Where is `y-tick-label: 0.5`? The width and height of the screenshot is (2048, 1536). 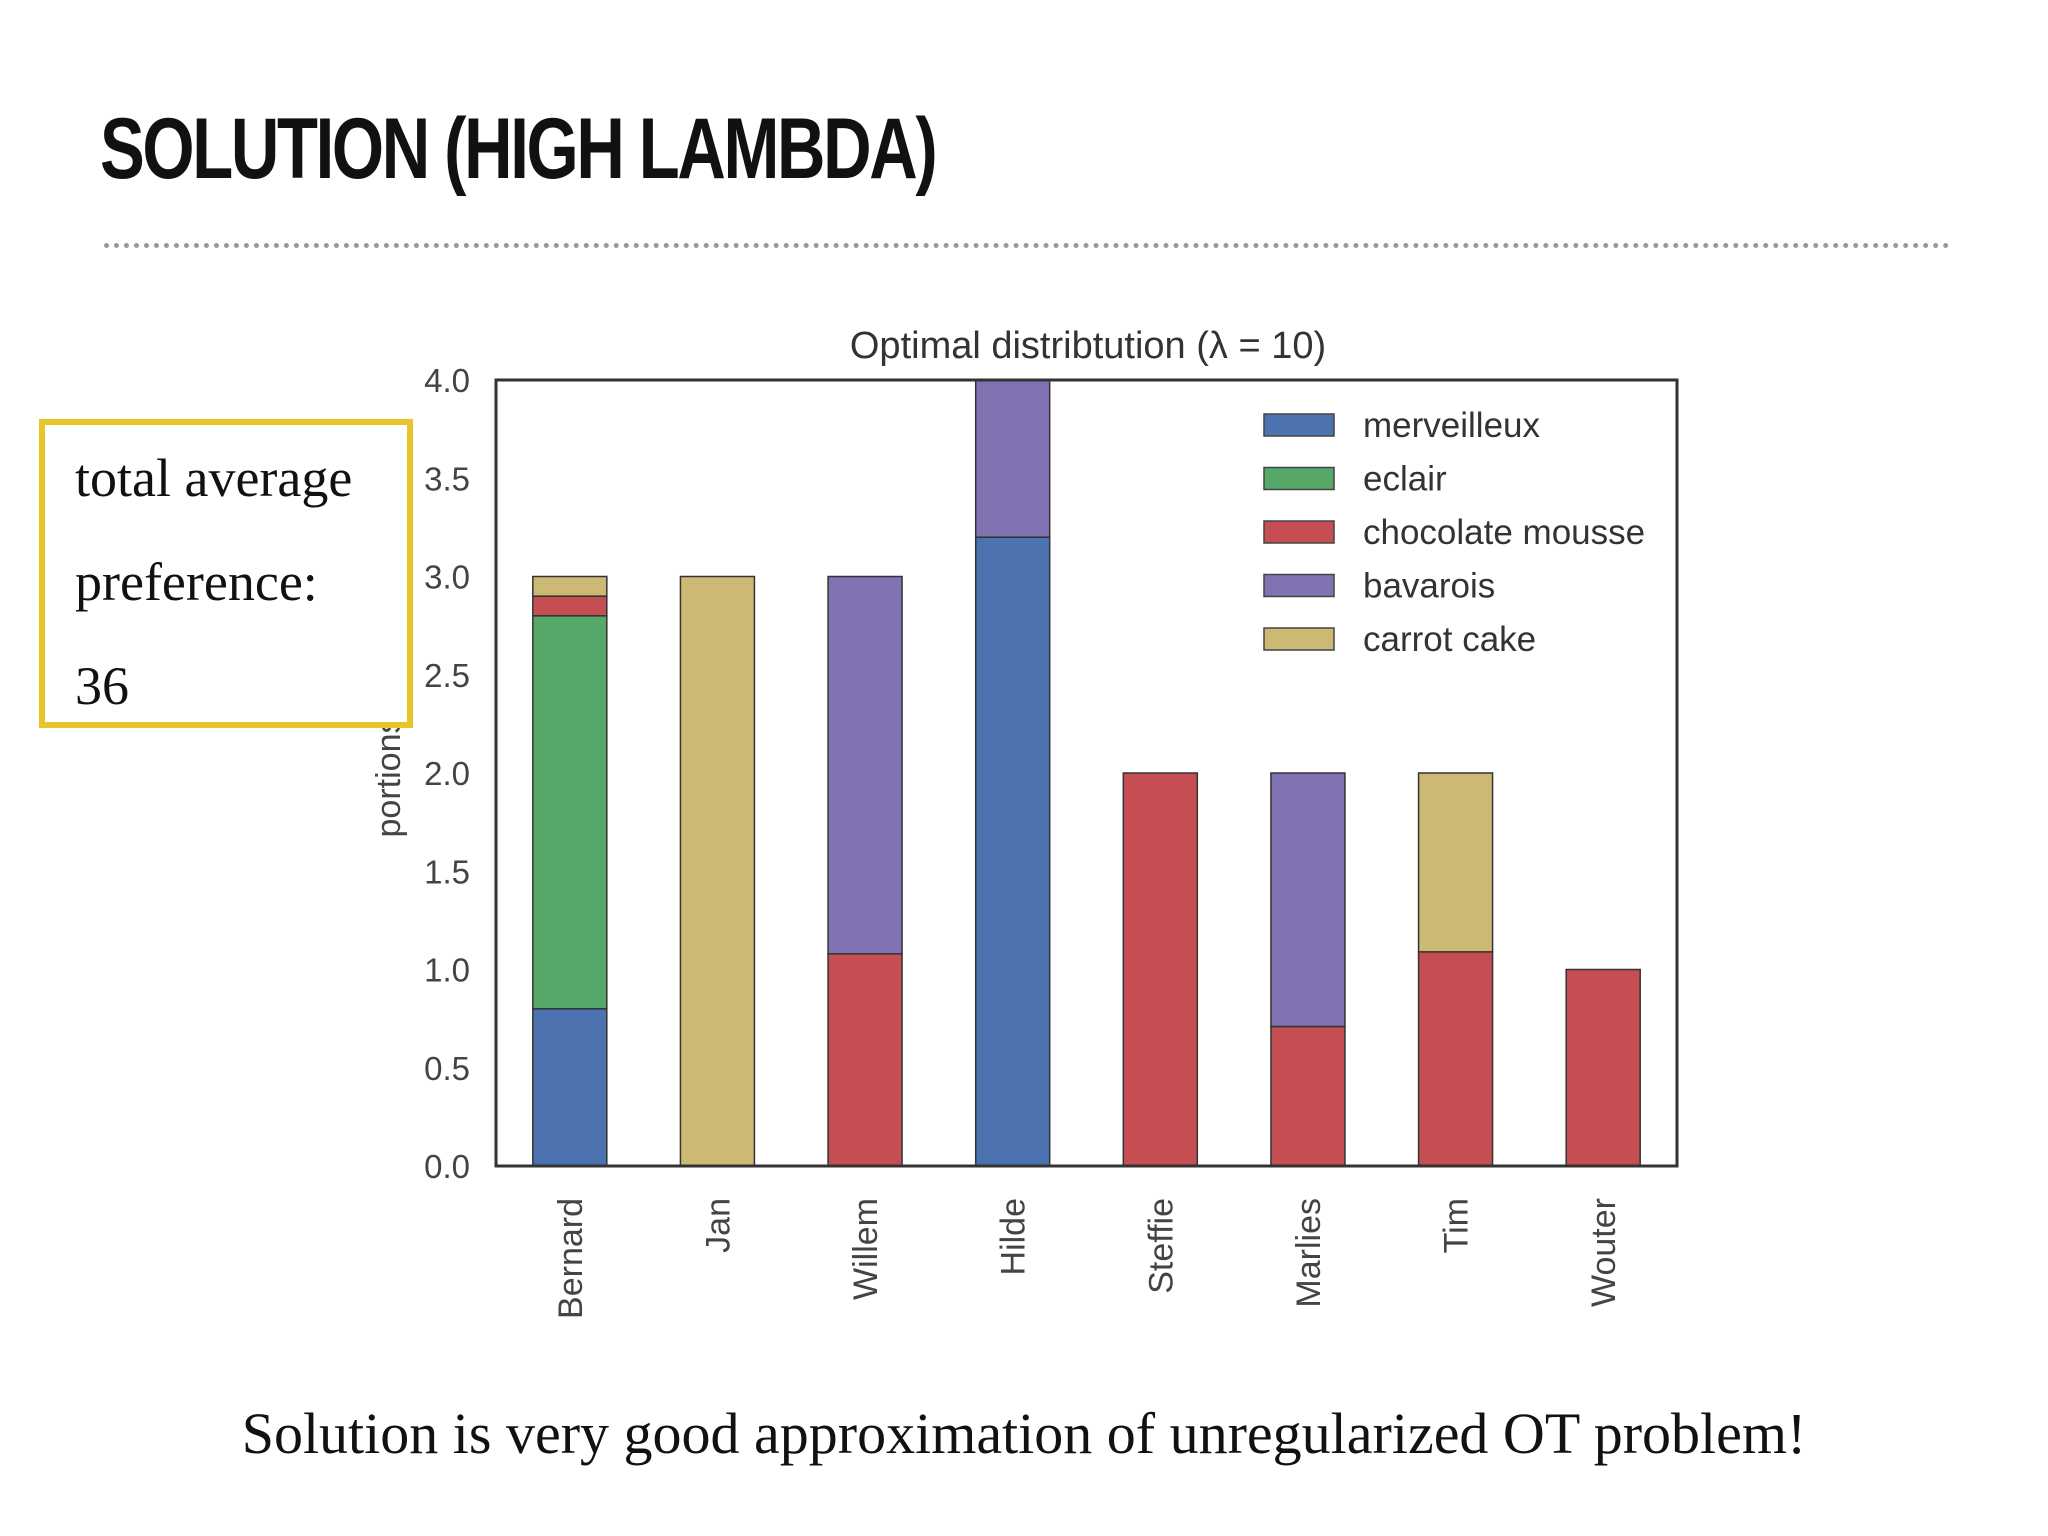 y-tick-label: 0.5 is located at coordinates (447, 1068).